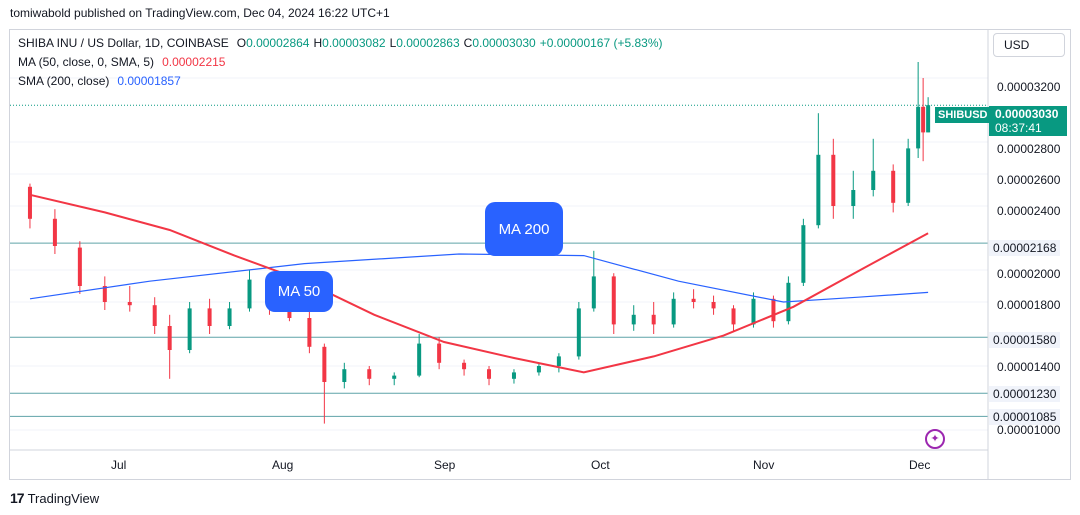 This screenshot has height=515, width=1080. Describe the element at coordinates (1025, 394) in the screenshot. I see `level-badge: 0.00001230` at that location.